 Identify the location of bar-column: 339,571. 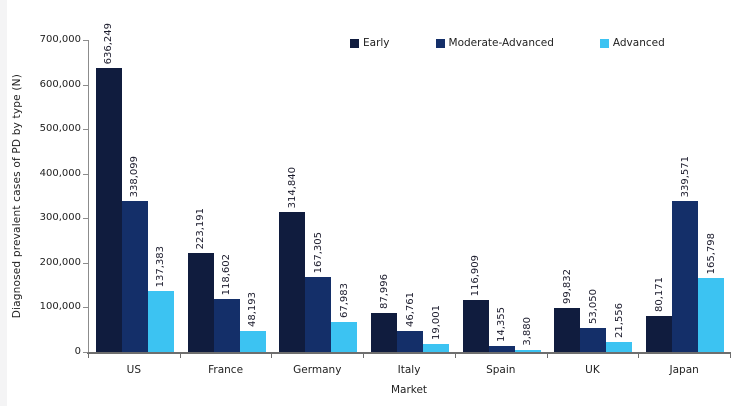
(685, 253).